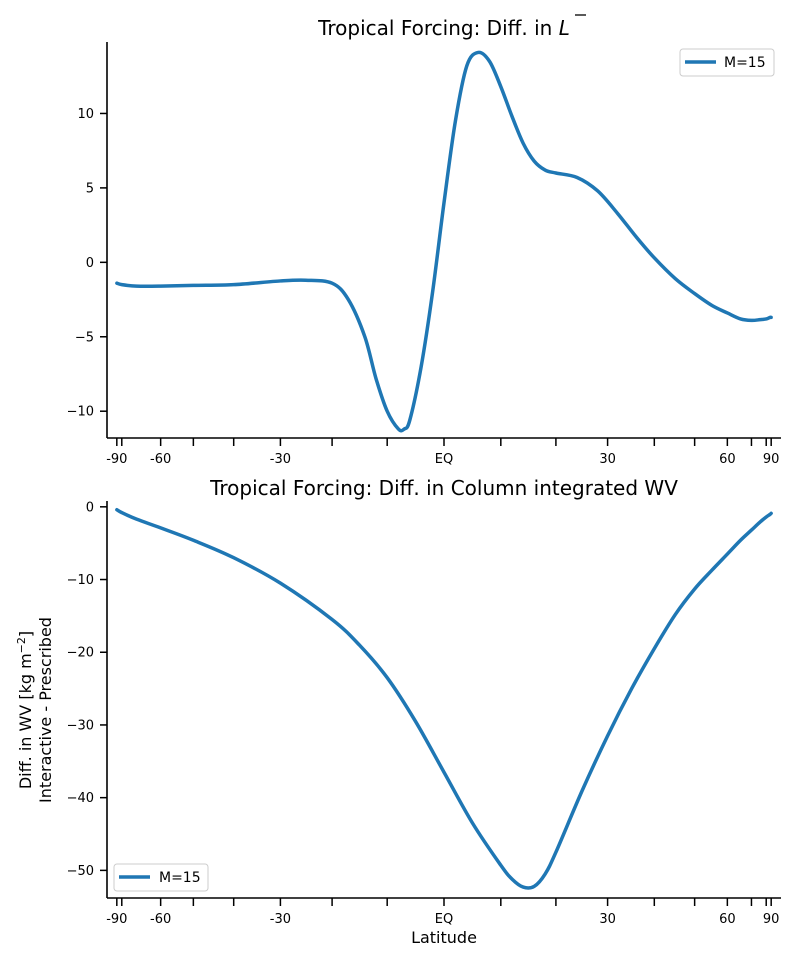  I want to click on top-legend-box, so click(727, 62).